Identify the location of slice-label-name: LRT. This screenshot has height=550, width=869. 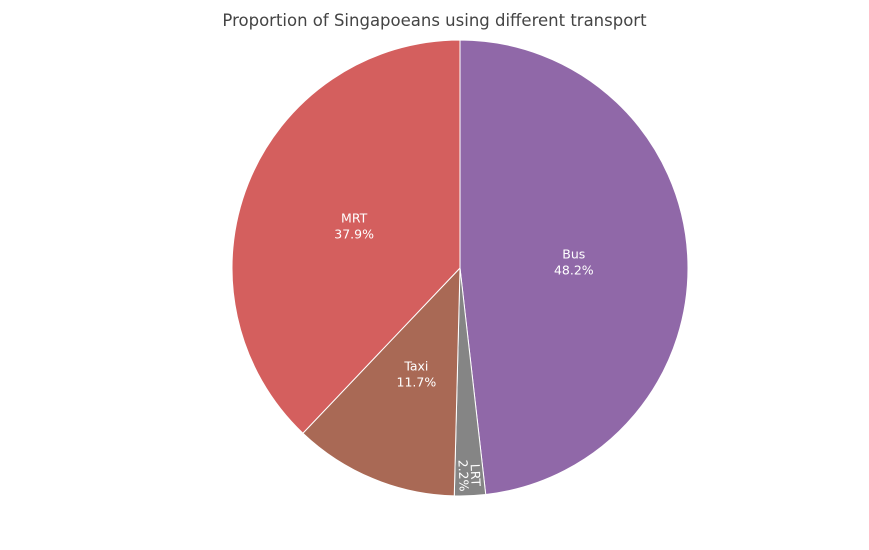
(476, 474).